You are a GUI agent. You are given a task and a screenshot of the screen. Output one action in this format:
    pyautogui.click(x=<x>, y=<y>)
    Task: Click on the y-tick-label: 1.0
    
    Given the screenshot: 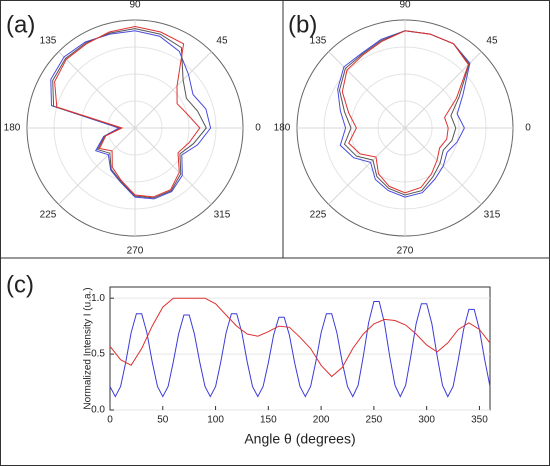 What is the action you would take?
    pyautogui.click(x=98, y=298)
    